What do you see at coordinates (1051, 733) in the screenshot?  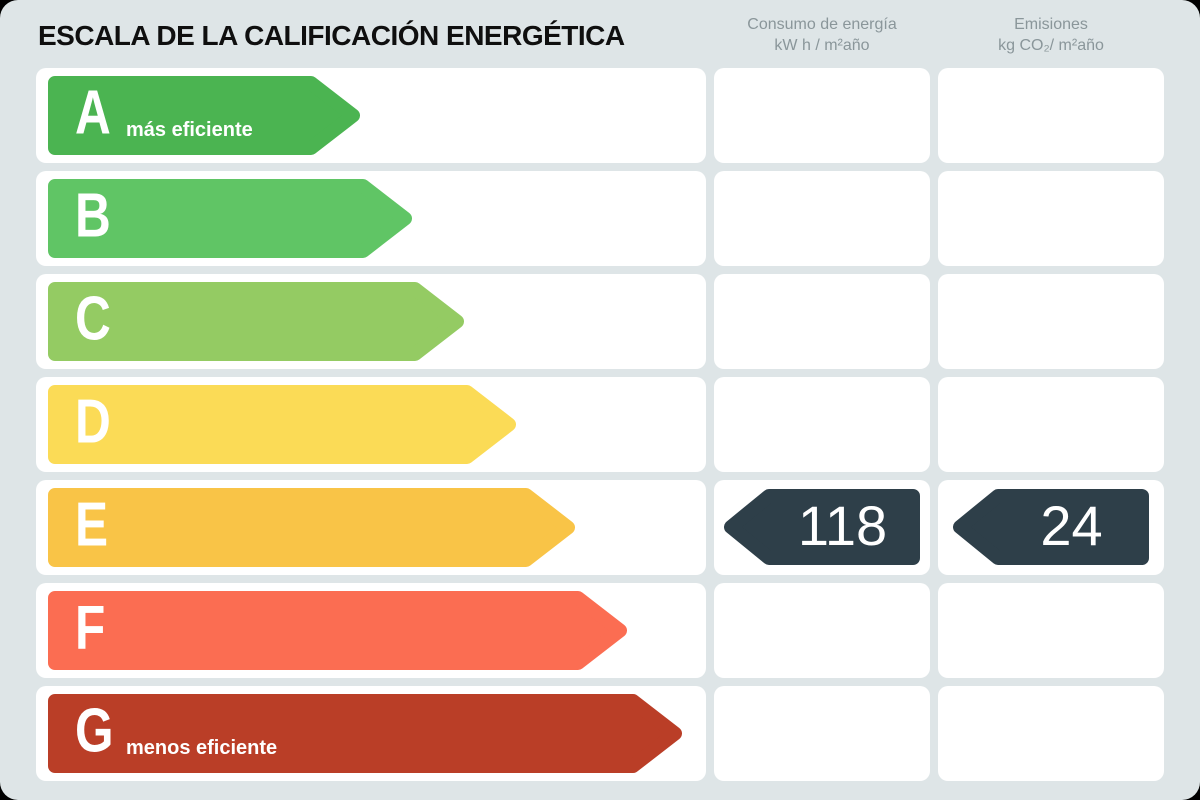 I see `emisiones-cell-g` at bounding box center [1051, 733].